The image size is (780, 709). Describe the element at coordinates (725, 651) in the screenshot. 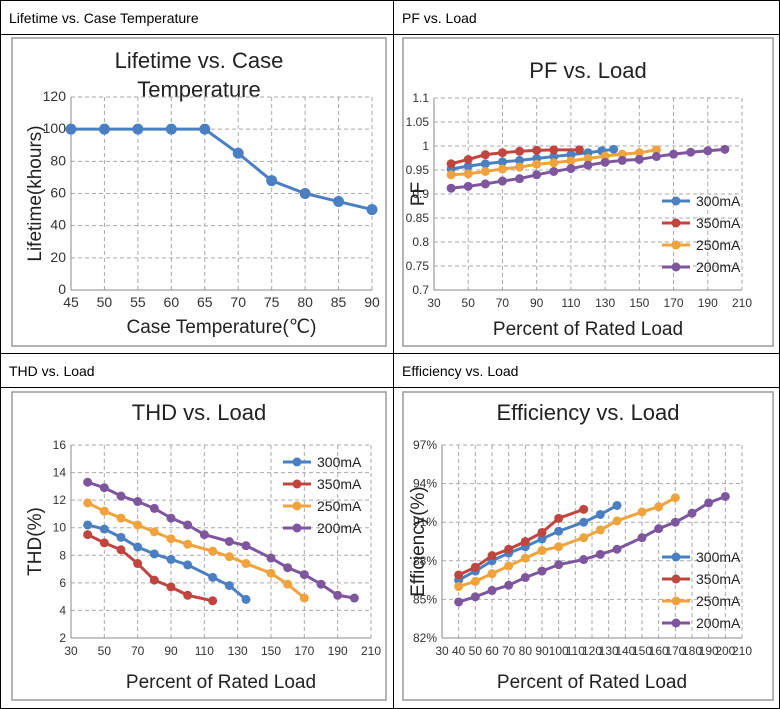

I see `x-tick-label: 200` at that location.